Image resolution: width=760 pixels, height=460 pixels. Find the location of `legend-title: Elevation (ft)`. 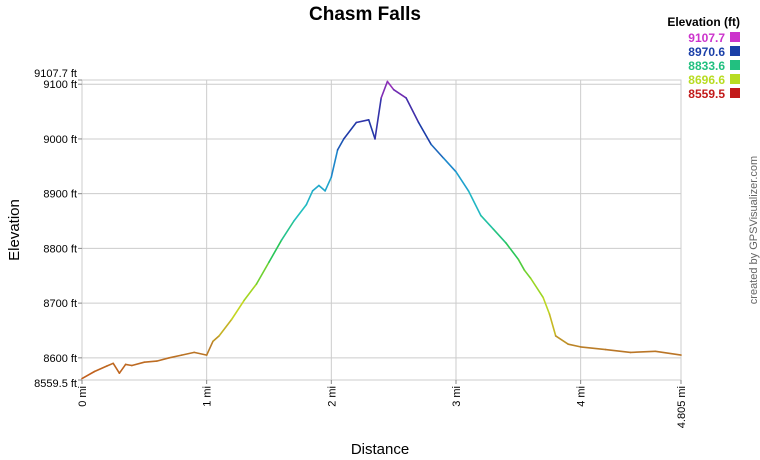

legend-title: Elevation (ft) is located at coordinates (703, 22).